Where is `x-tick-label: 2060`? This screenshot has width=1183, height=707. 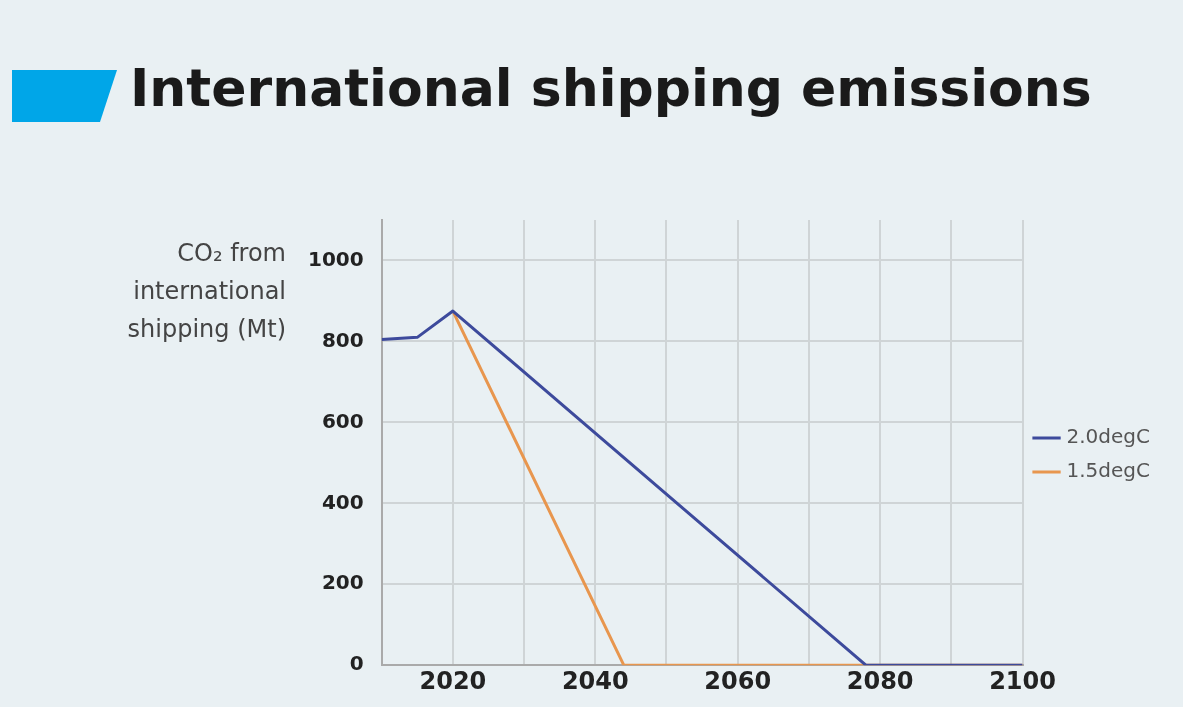
x-tick-label: 2060 is located at coordinates (738, 680).